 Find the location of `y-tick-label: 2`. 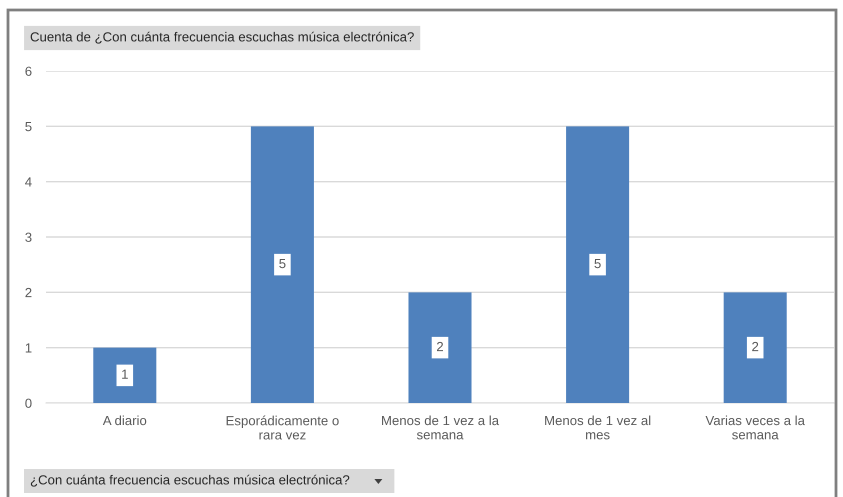

y-tick-label: 2 is located at coordinates (28, 293).